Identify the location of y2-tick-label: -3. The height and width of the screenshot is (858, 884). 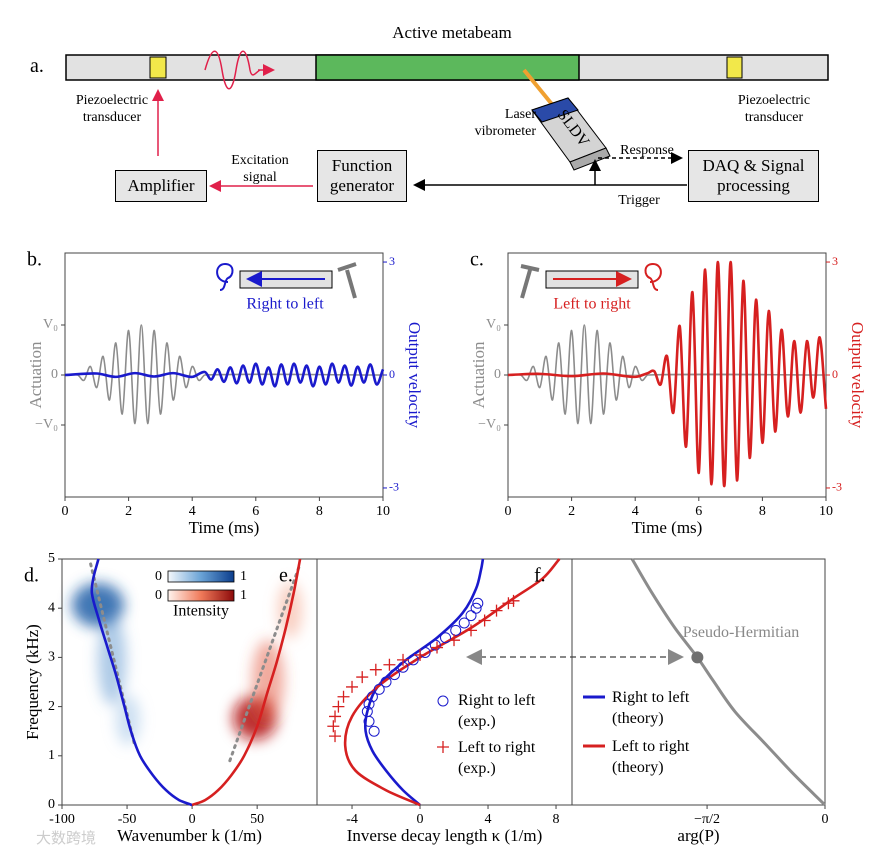
(837, 487).